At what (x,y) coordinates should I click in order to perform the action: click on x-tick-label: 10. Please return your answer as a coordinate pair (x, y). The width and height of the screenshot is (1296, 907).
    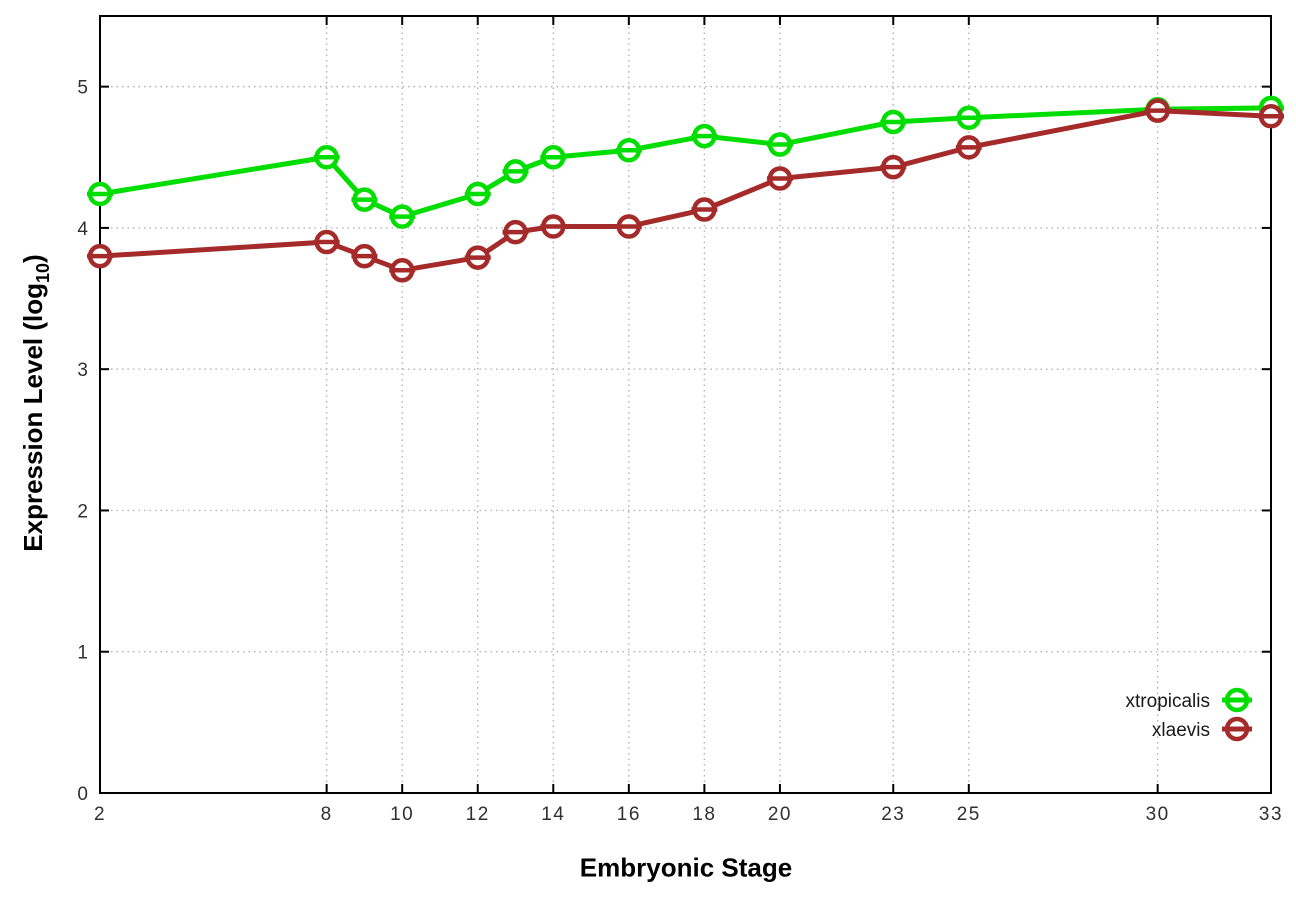
    Looking at the image, I should click on (402, 814).